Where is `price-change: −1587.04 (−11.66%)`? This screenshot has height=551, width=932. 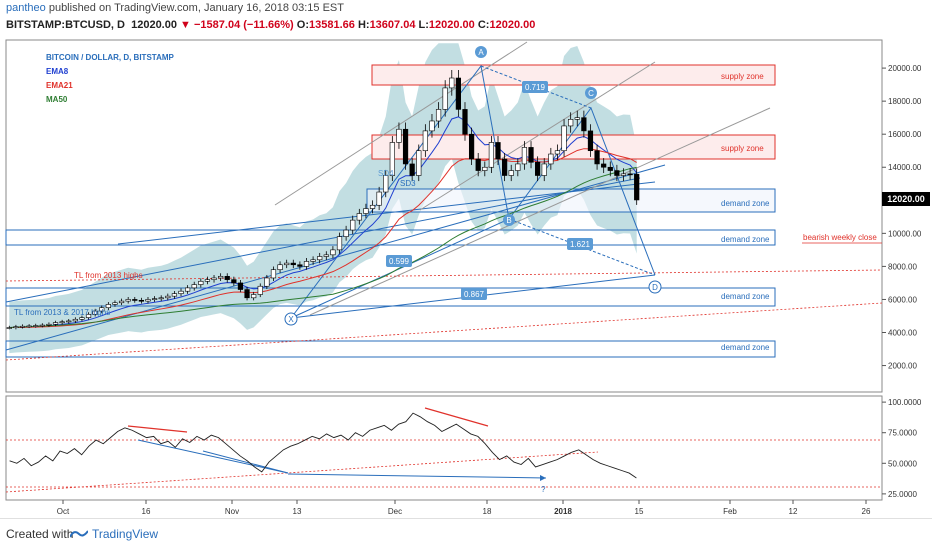 price-change: −1587.04 (−11.66%) is located at coordinates (244, 25).